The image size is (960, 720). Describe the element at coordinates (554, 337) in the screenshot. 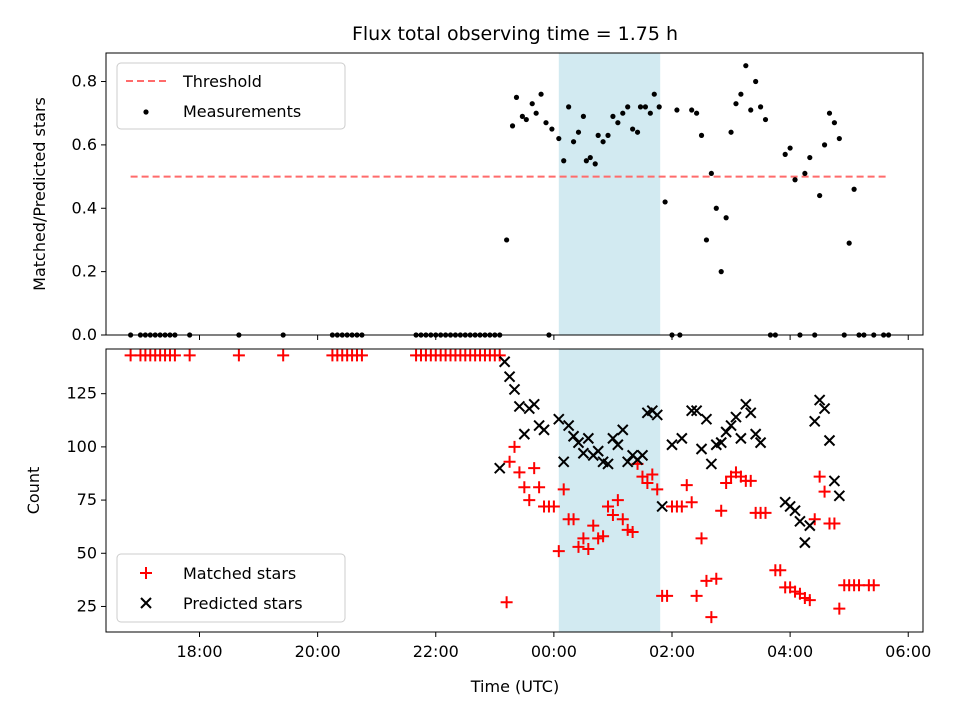

I see `top-x-ticks` at that location.